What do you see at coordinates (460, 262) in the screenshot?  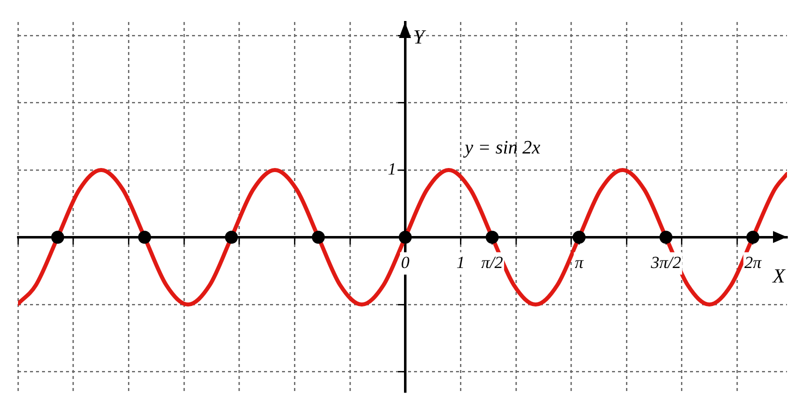 I see `x-tick-label: 1` at bounding box center [460, 262].